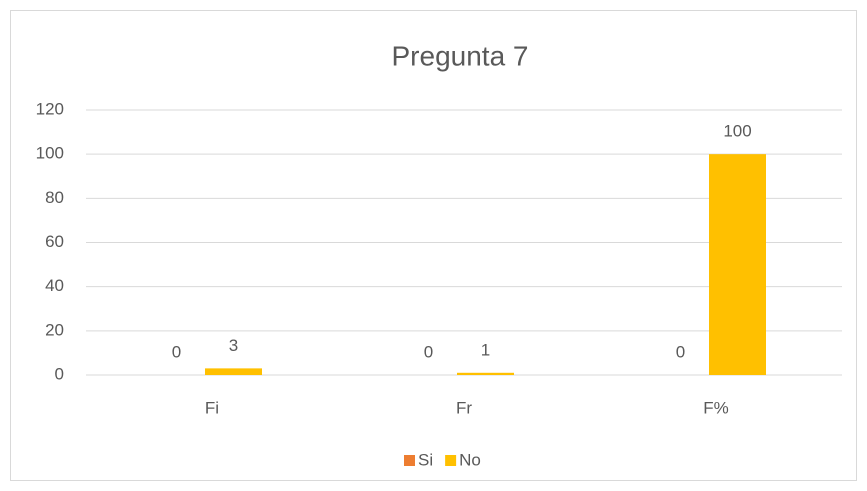  What do you see at coordinates (425, 459) in the screenshot?
I see `legend-label: Si` at bounding box center [425, 459].